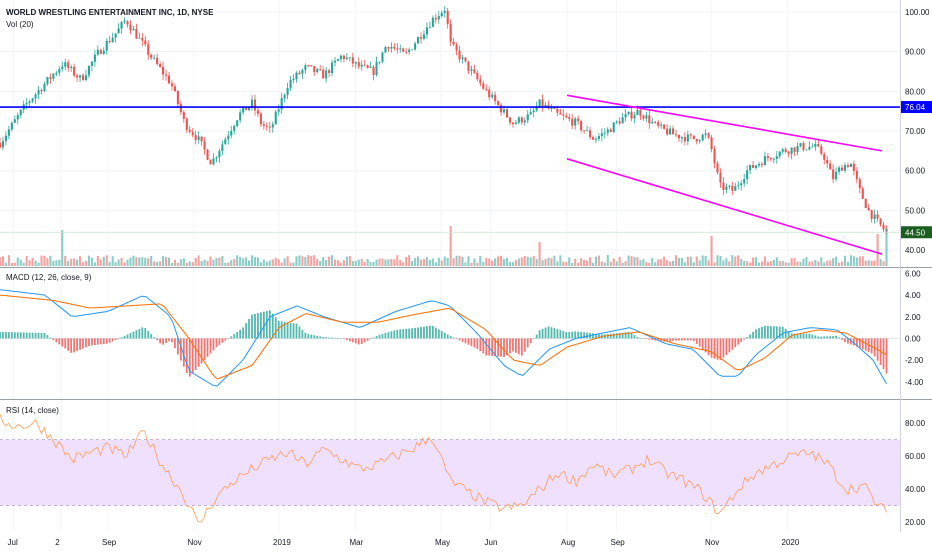 The image size is (932, 555). I want to click on price-tick-label: 80.00, so click(915, 91).